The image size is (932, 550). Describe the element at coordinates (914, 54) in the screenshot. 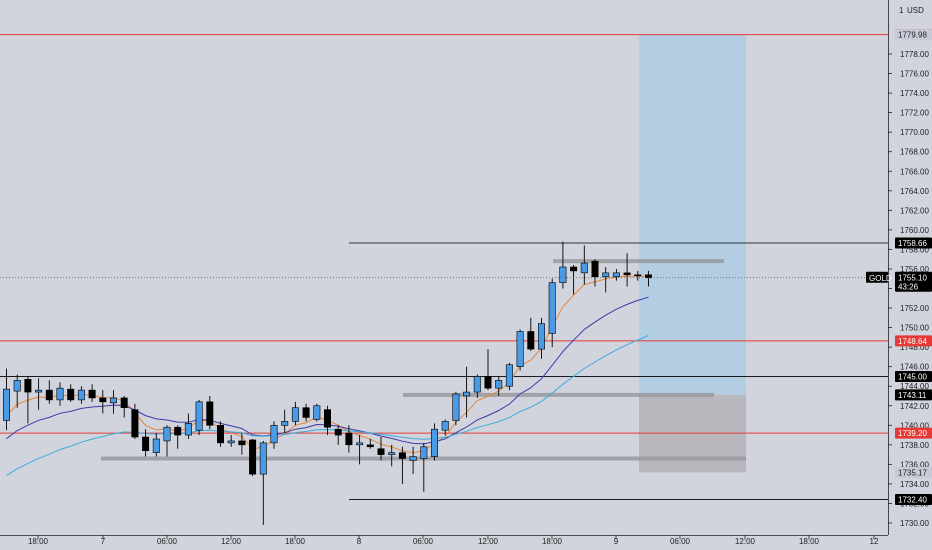

I see `price-tick-label: 1778.00` at that location.